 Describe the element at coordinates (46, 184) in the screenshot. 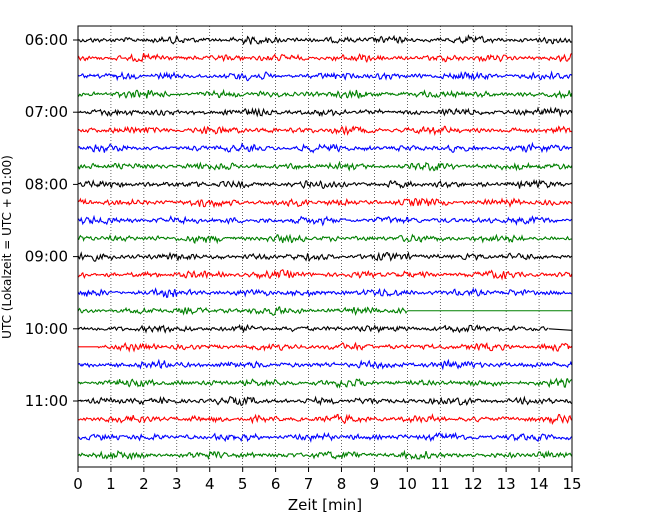

I see `y-tick-label: 08:00` at that location.